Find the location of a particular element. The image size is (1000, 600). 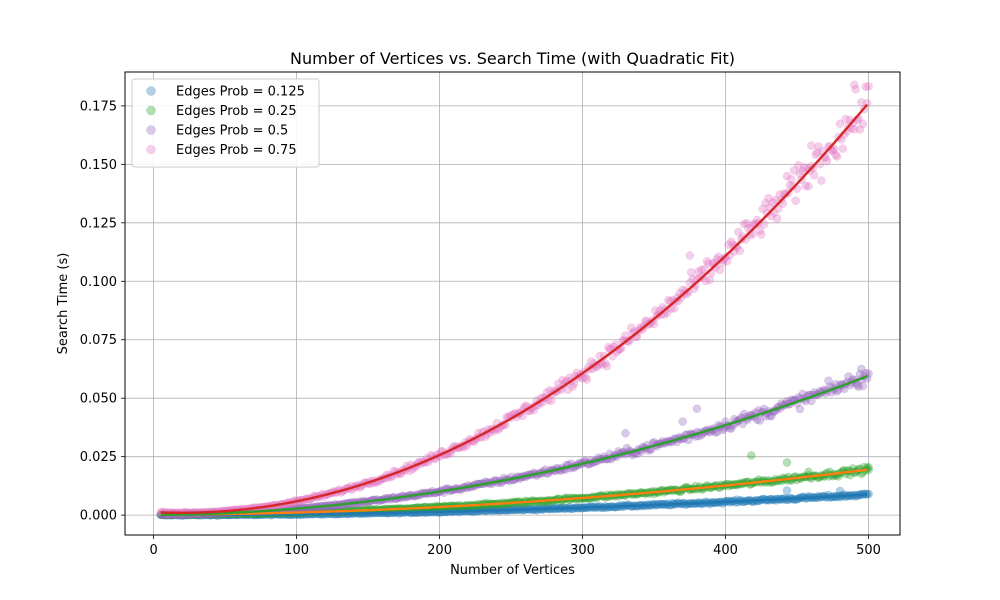

x-tick-label: 400 is located at coordinates (725, 550).